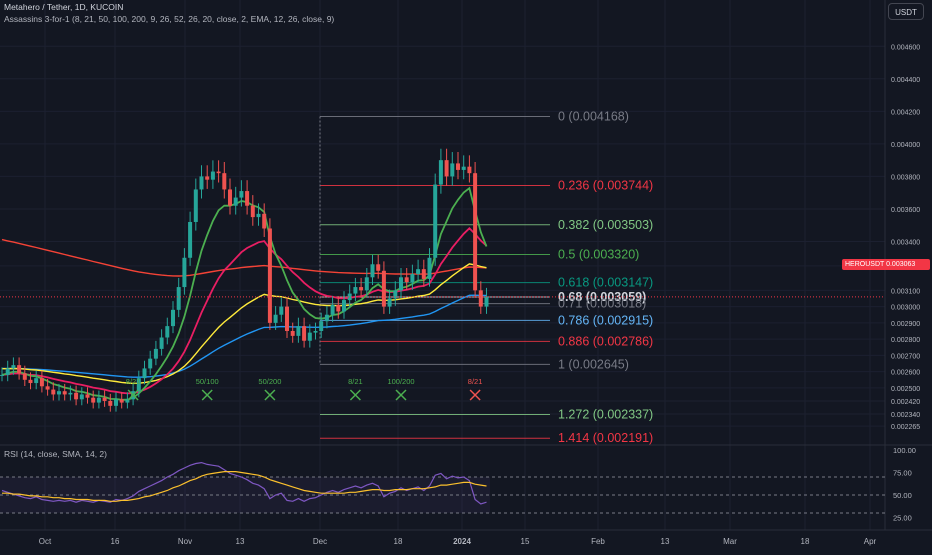 The width and height of the screenshot is (932, 555). Describe the element at coordinates (905, 177) in the screenshot. I see `price-tick-label: 0.003800` at that location.